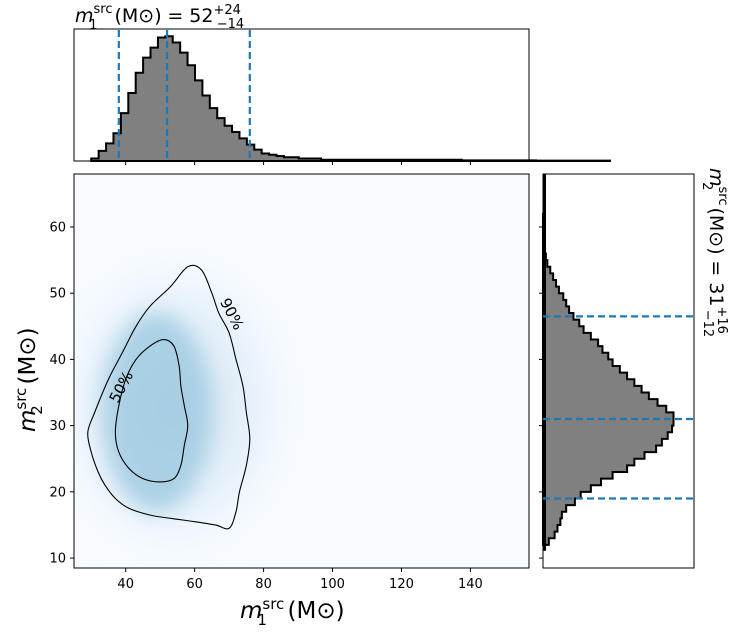  What do you see at coordinates (57, 492) in the screenshot?
I see `y-tick-label: 20` at bounding box center [57, 492].